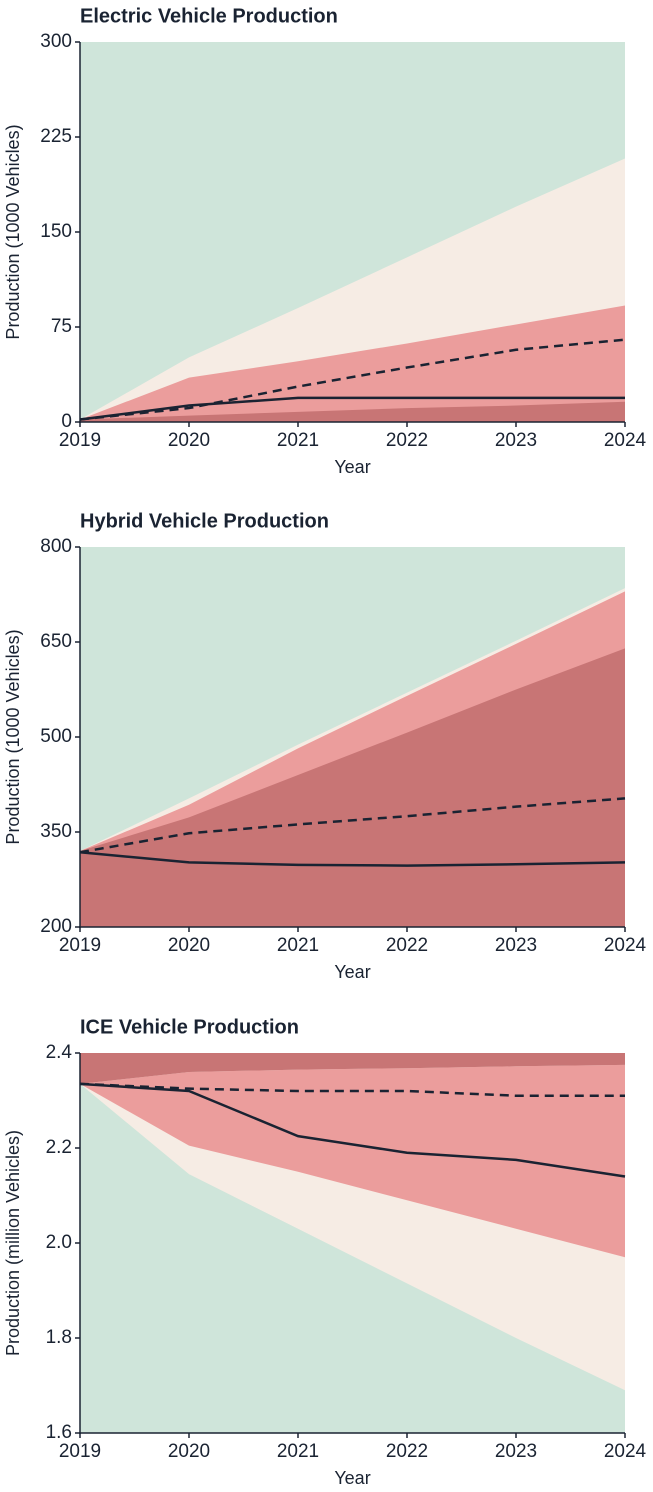 The image size is (653, 1492). What do you see at coordinates (189, 1027) in the screenshot?
I see `chart-title: ICE Vehicle Production` at bounding box center [189, 1027].